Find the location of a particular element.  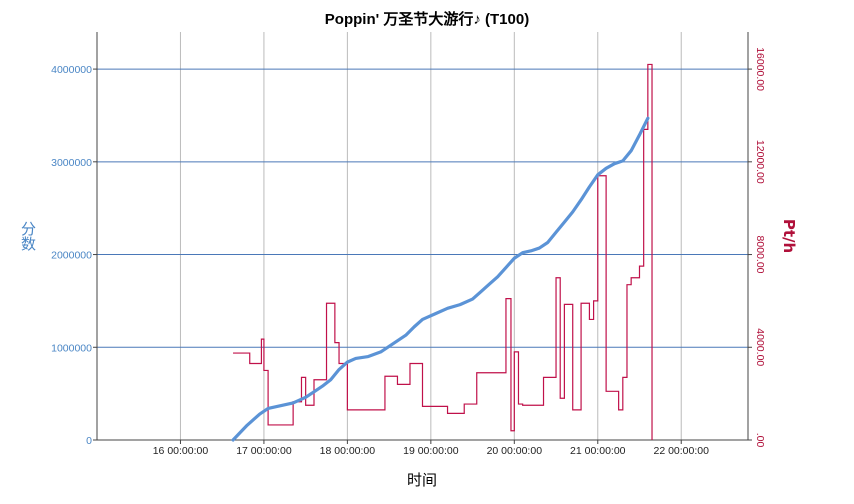

x-tick-label: 21 00:00:00 is located at coordinates (598, 451).